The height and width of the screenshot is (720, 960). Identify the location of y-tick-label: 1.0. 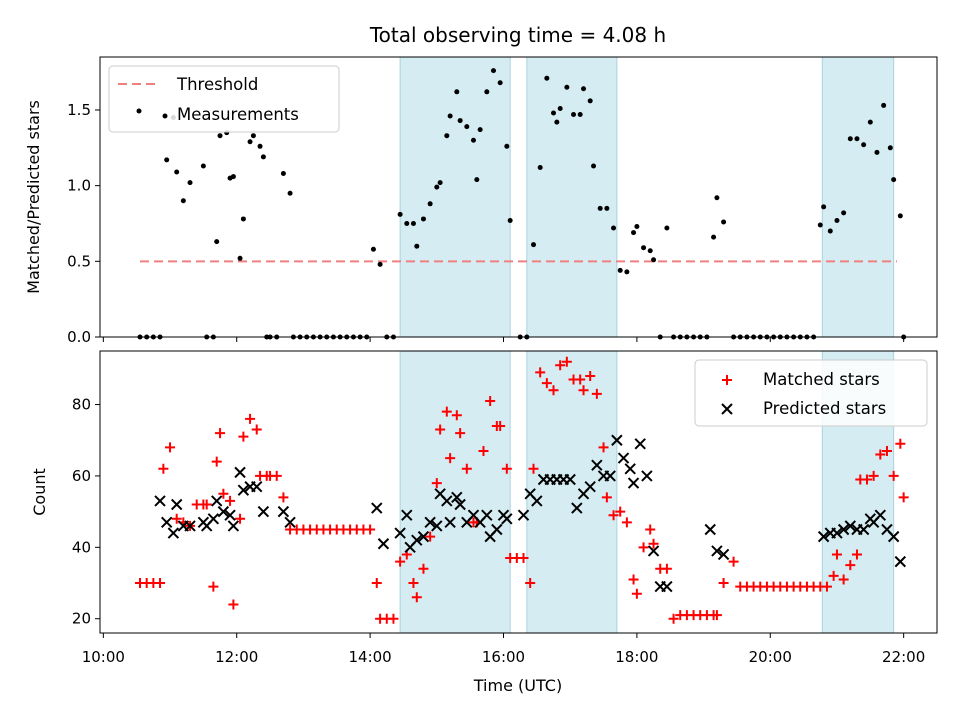
(79, 186).